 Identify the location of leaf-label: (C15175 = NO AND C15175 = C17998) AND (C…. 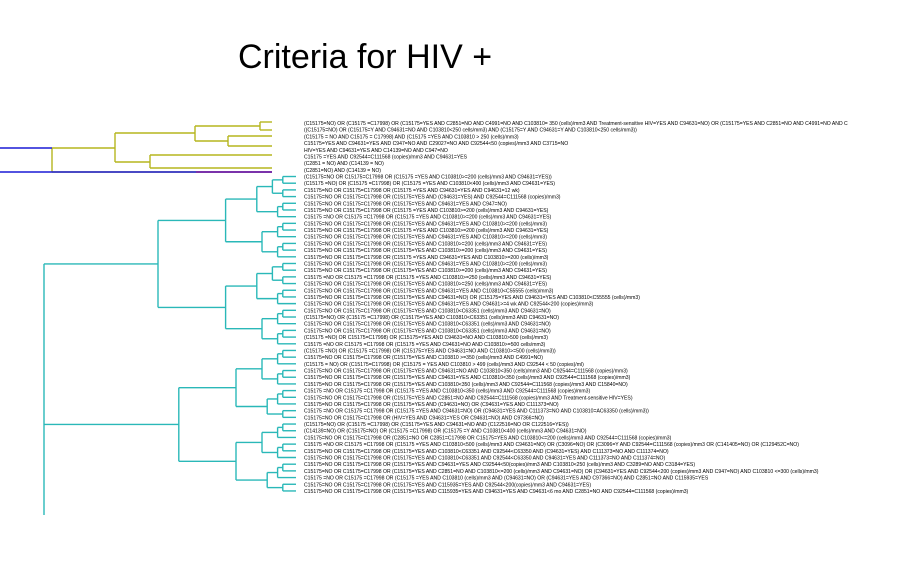
(411, 137).